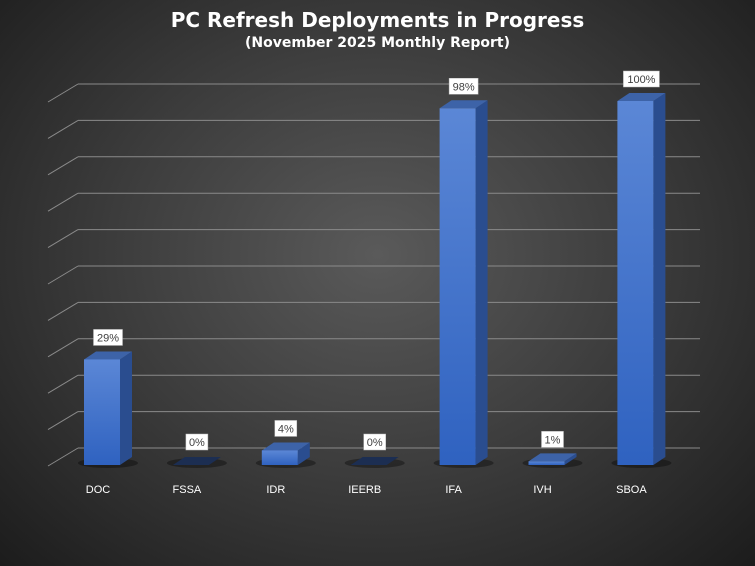  I want to click on data-label: 29%, so click(108, 338).